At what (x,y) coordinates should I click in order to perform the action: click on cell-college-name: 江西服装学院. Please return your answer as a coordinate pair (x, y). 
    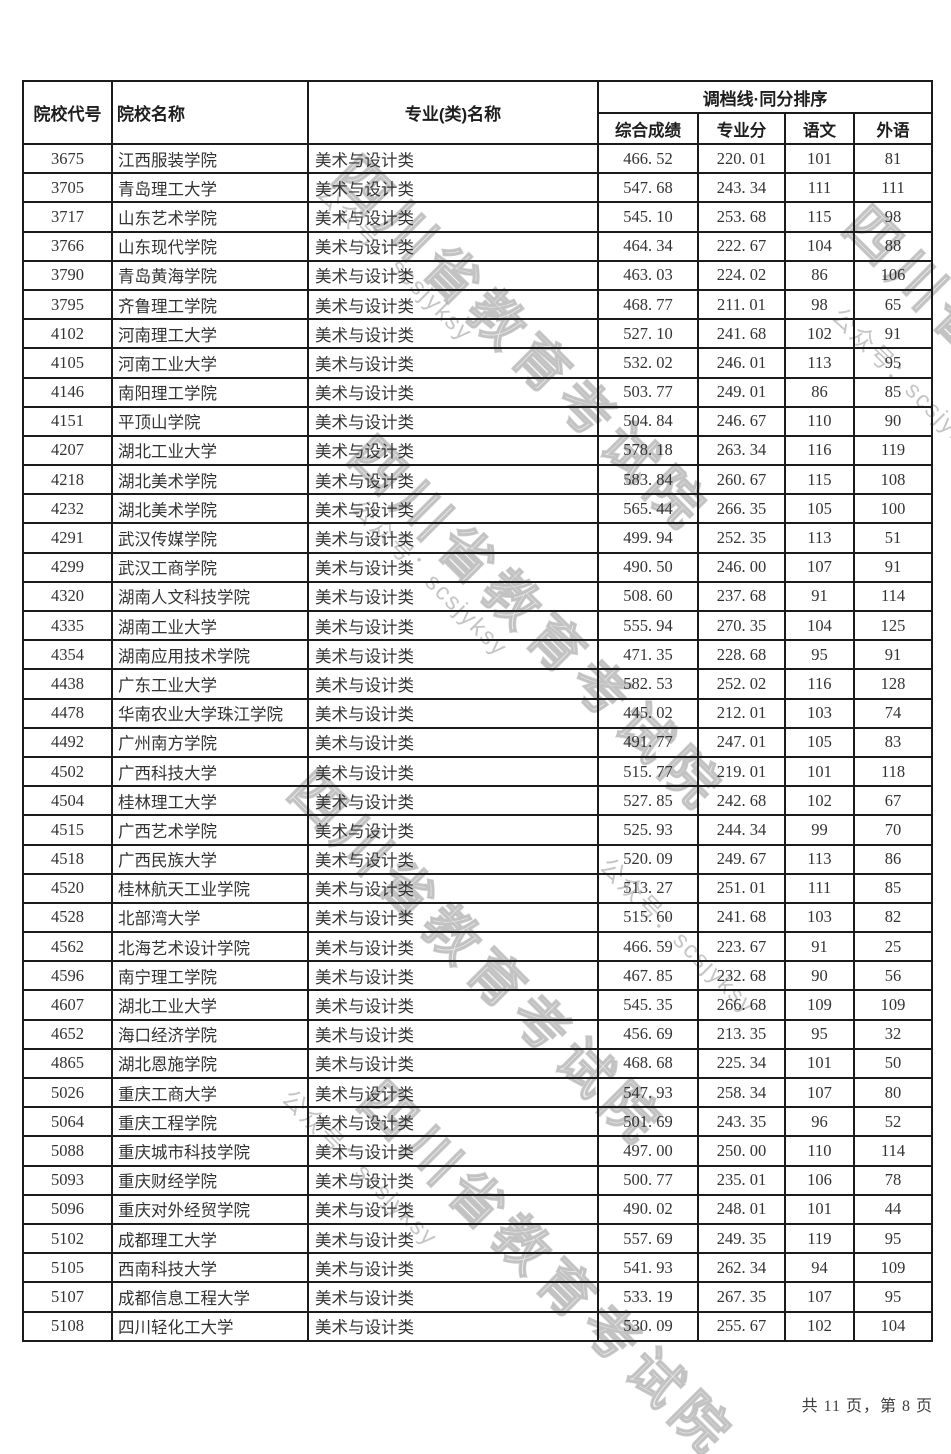
    Looking at the image, I should click on (210, 158).